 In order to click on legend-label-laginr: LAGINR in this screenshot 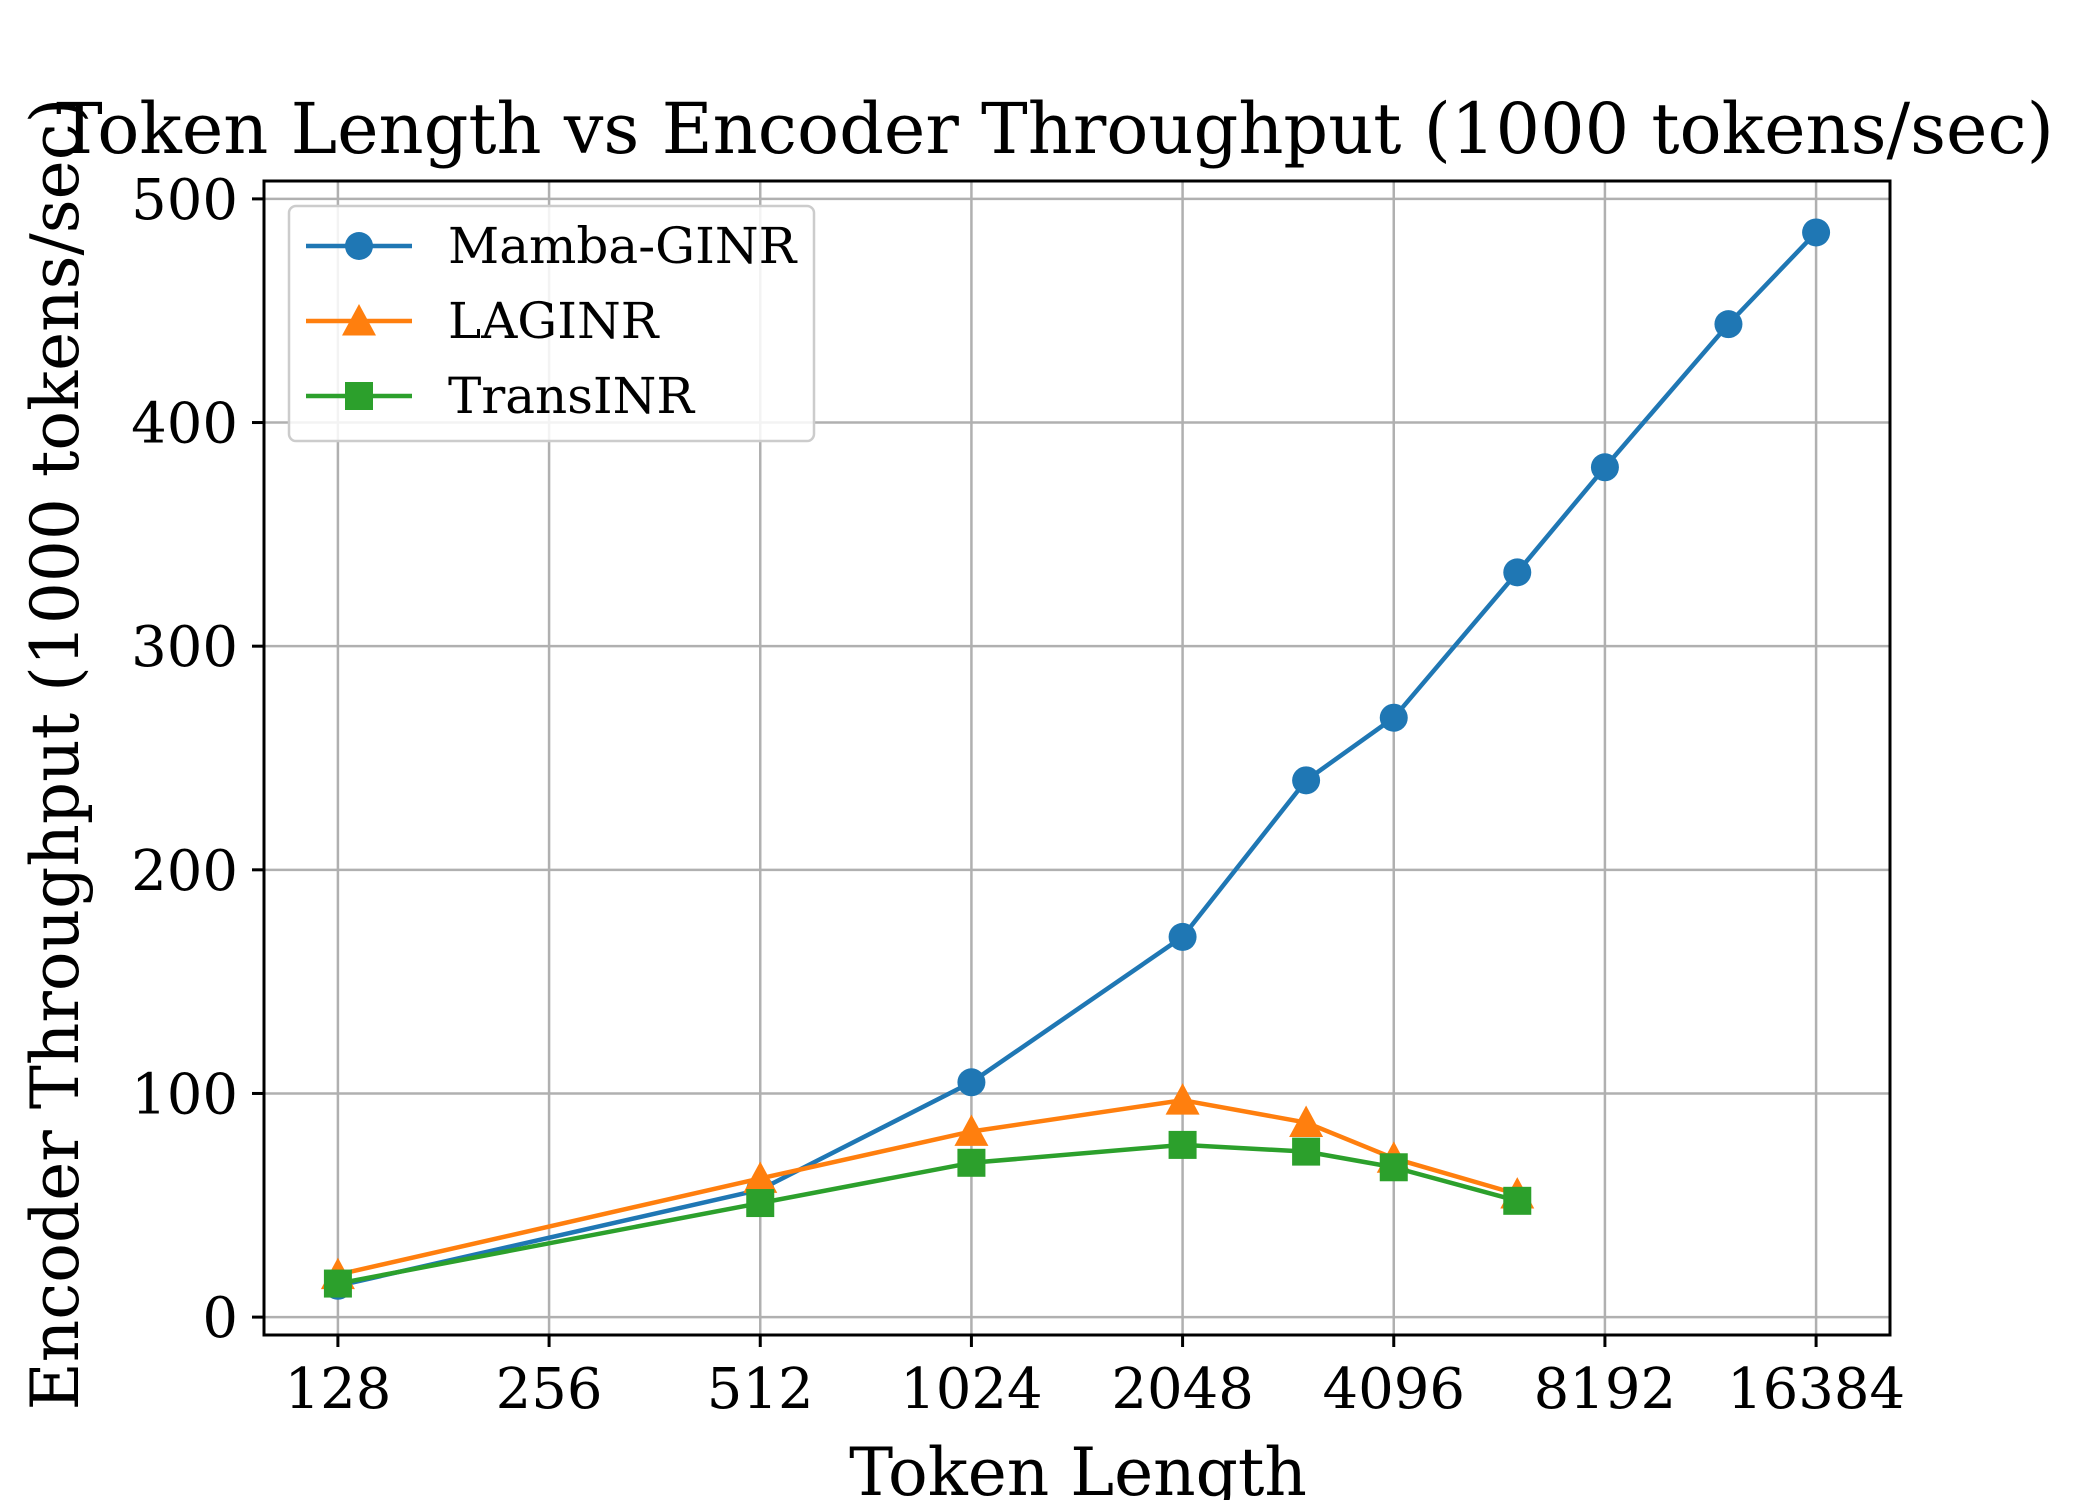, I will do `click(554, 321)`.